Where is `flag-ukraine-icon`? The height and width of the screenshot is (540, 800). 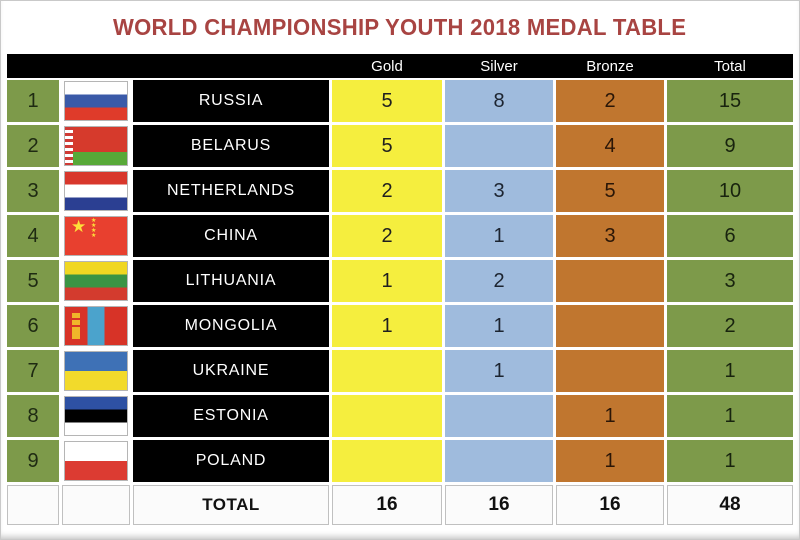
flag-ukraine-icon is located at coordinates (96, 371).